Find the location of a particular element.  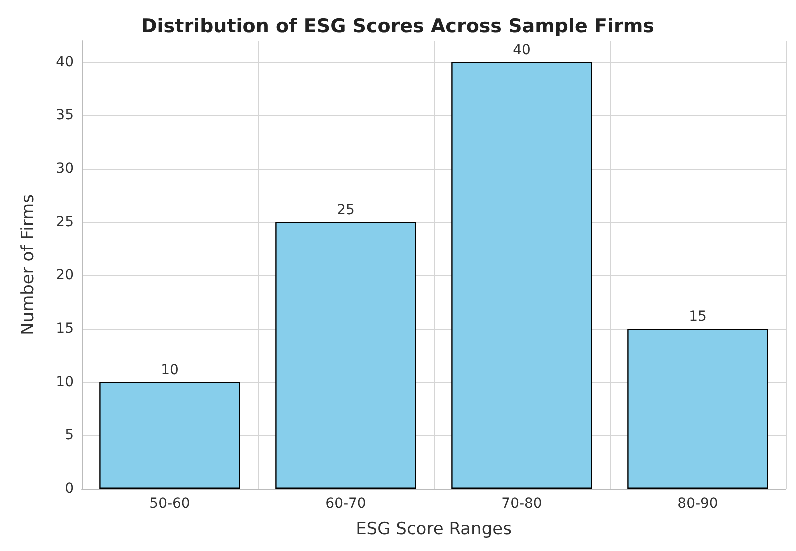

data-label: 40 is located at coordinates (522, 50).